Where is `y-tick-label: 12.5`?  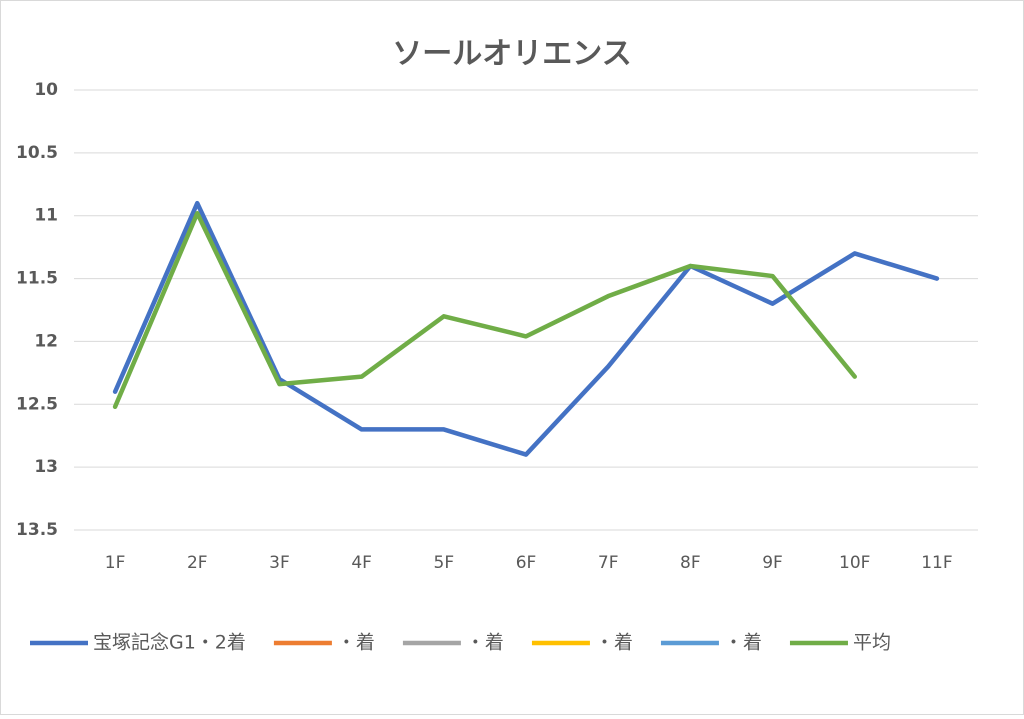 y-tick-label: 12.5 is located at coordinates (37, 404).